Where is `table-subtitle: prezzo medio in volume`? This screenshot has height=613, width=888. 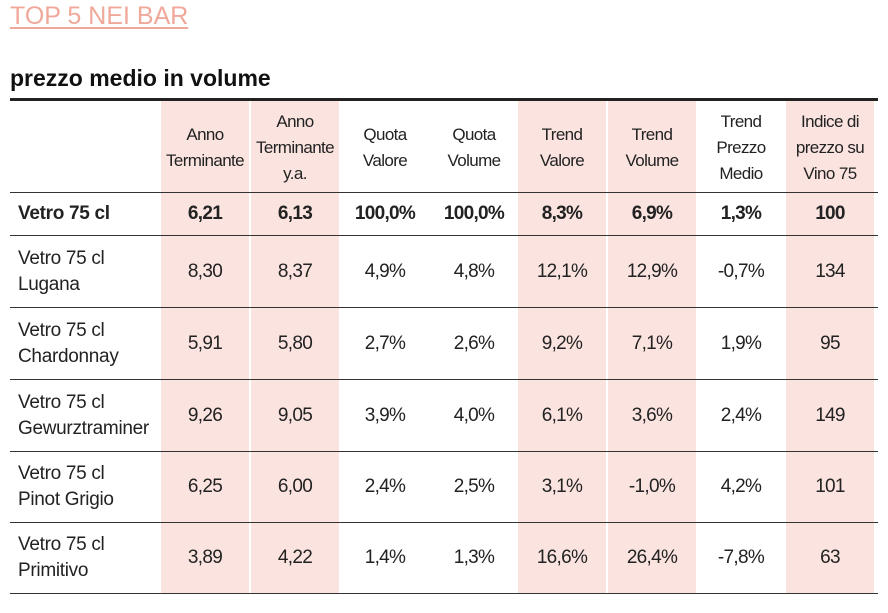
table-subtitle: prezzo medio in volume is located at coordinates (140, 78).